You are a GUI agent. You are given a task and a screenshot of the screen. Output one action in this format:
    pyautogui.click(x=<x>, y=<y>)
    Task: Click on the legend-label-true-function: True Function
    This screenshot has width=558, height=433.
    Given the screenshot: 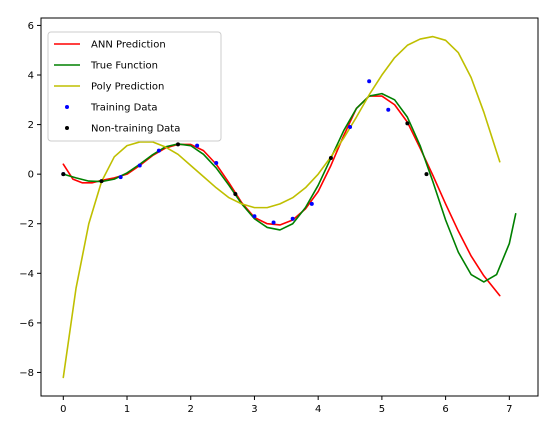 What is the action you would take?
    pyautogui.click(x=124, y=66)
    